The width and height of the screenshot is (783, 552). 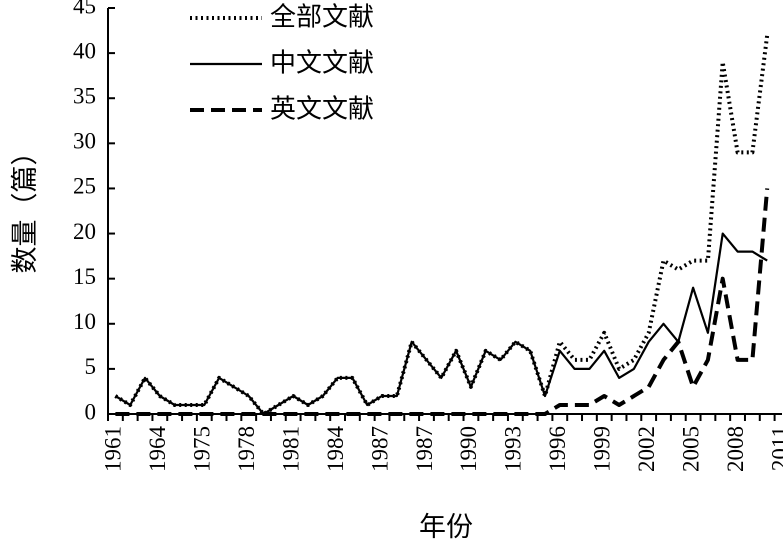 What do you see at coordinates (84, 321) in the screenshot?
I see `y-tick-label: 10` at bounding box center [84, 321].